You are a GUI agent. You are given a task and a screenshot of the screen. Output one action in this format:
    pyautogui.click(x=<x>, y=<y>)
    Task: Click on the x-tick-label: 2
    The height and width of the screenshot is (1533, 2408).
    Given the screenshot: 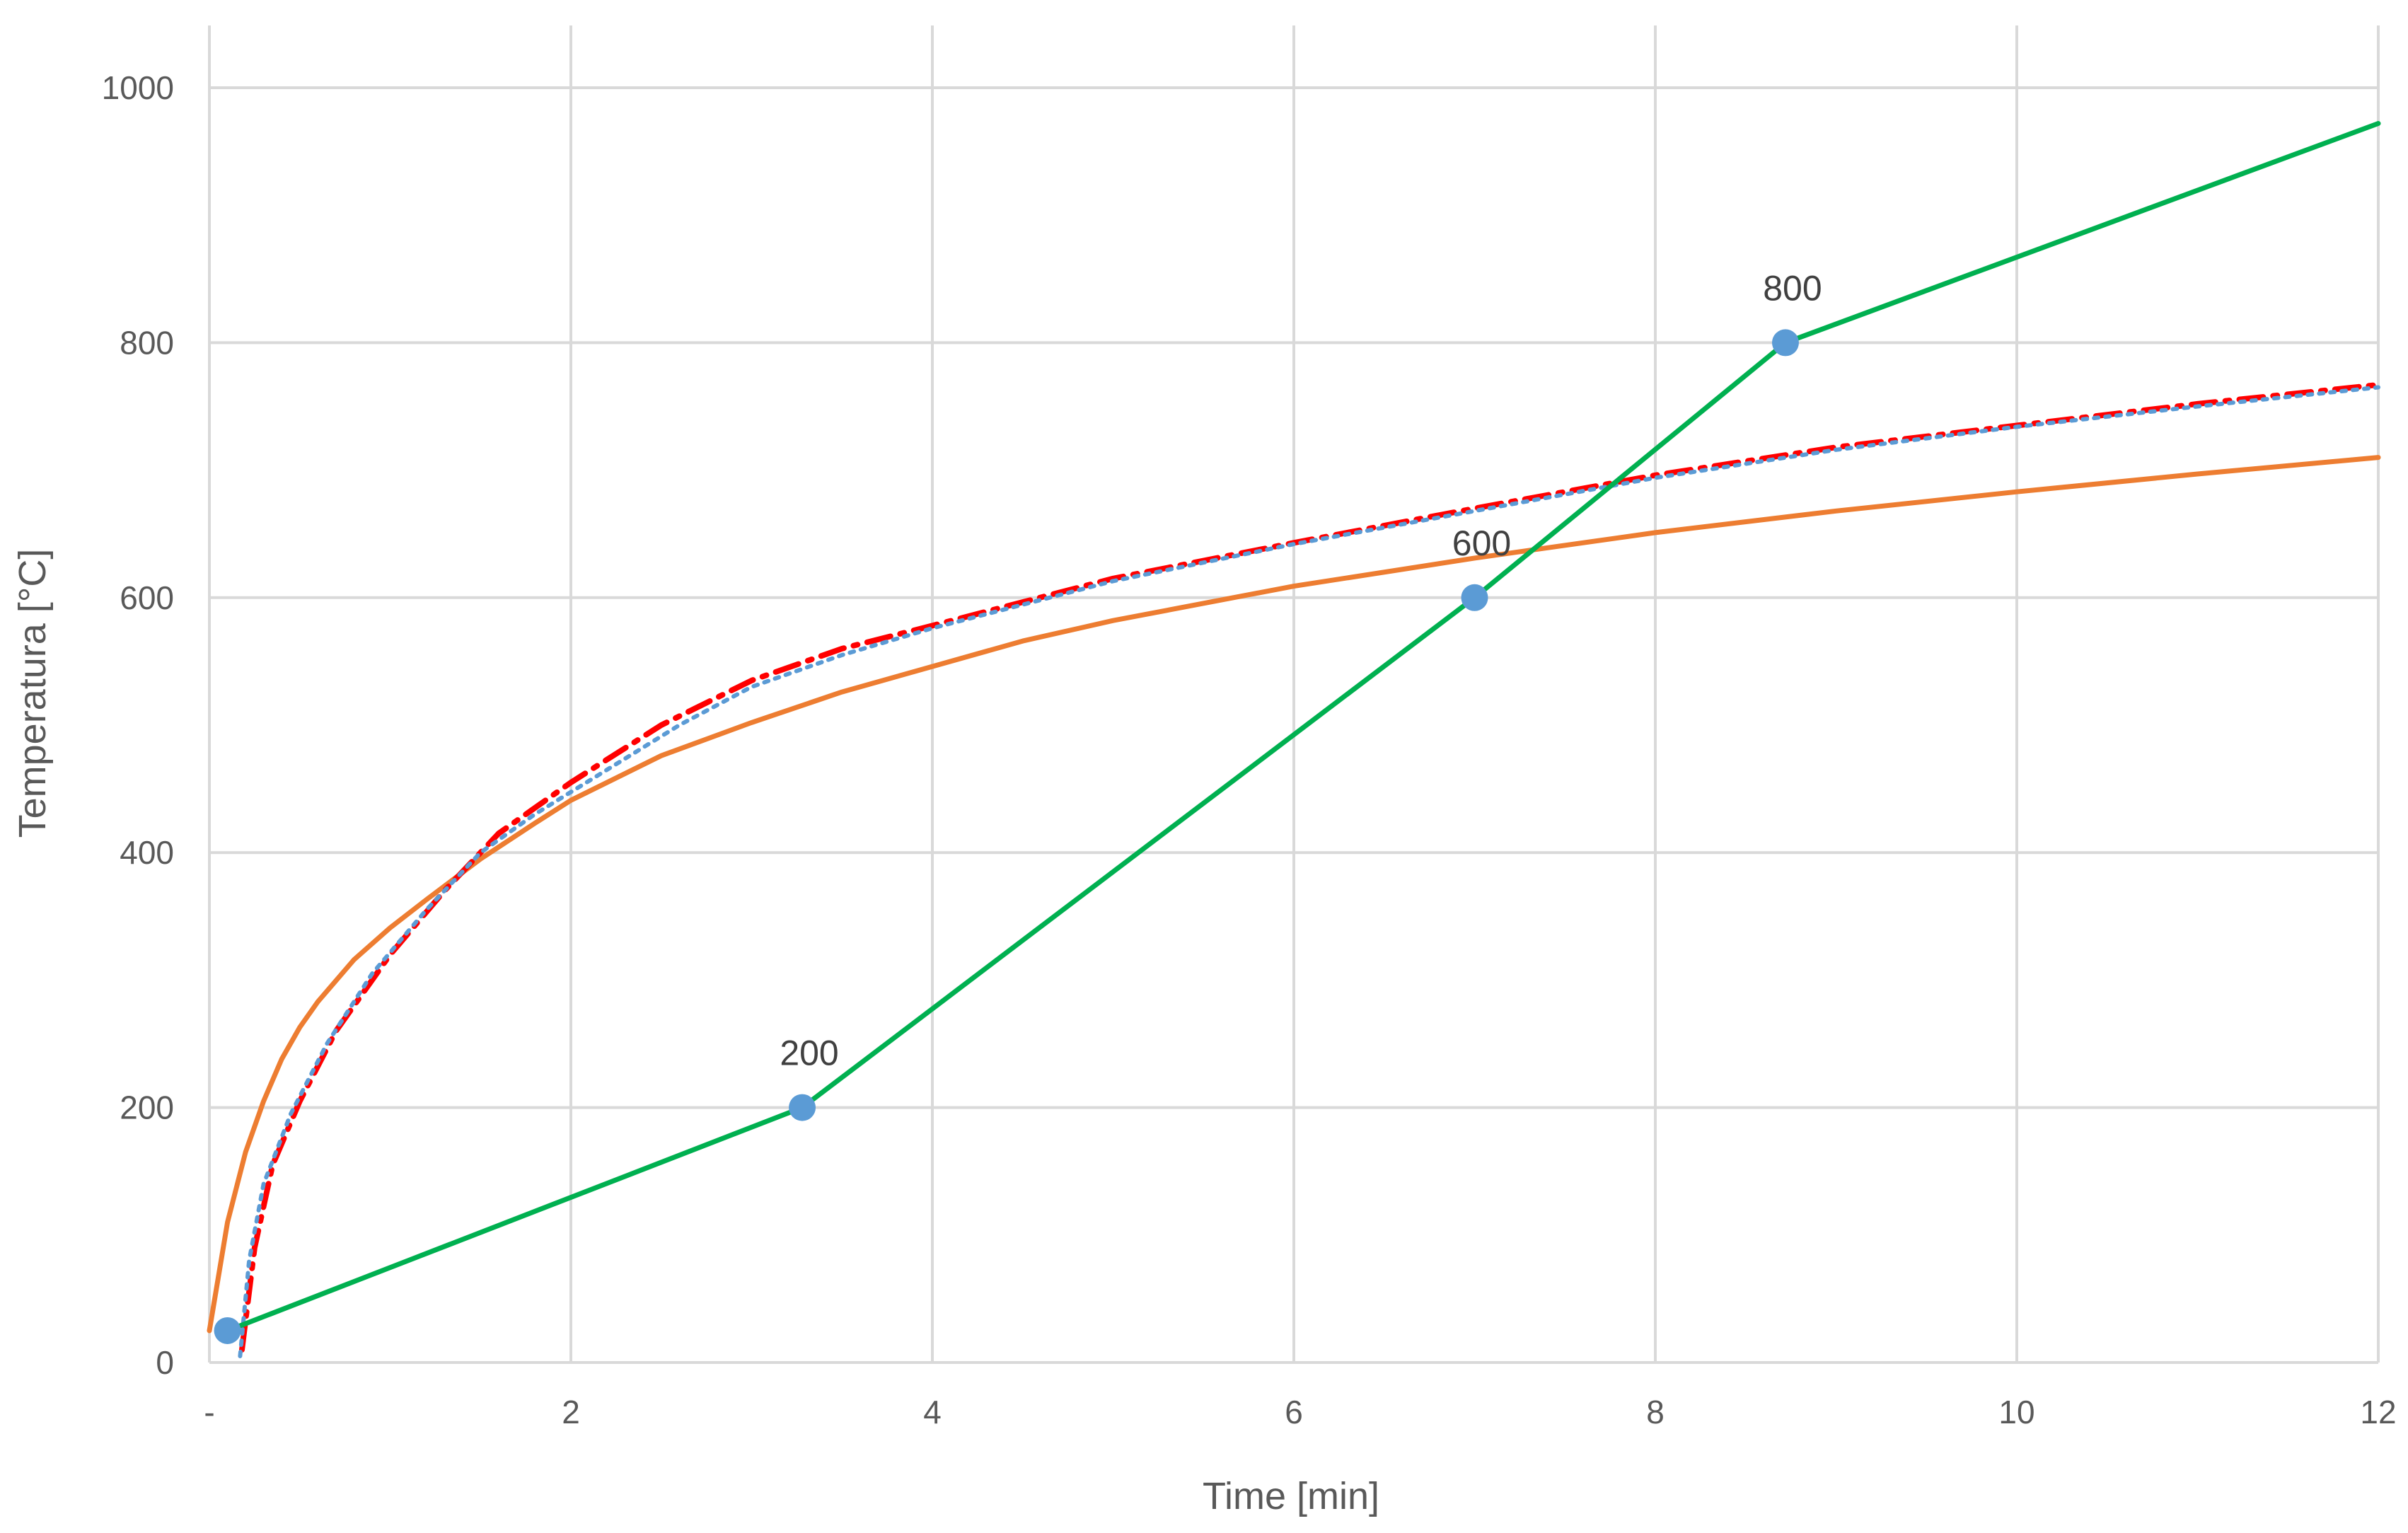 What is the action you would take?
    pyautogui.click(x=571, y=1412)
    